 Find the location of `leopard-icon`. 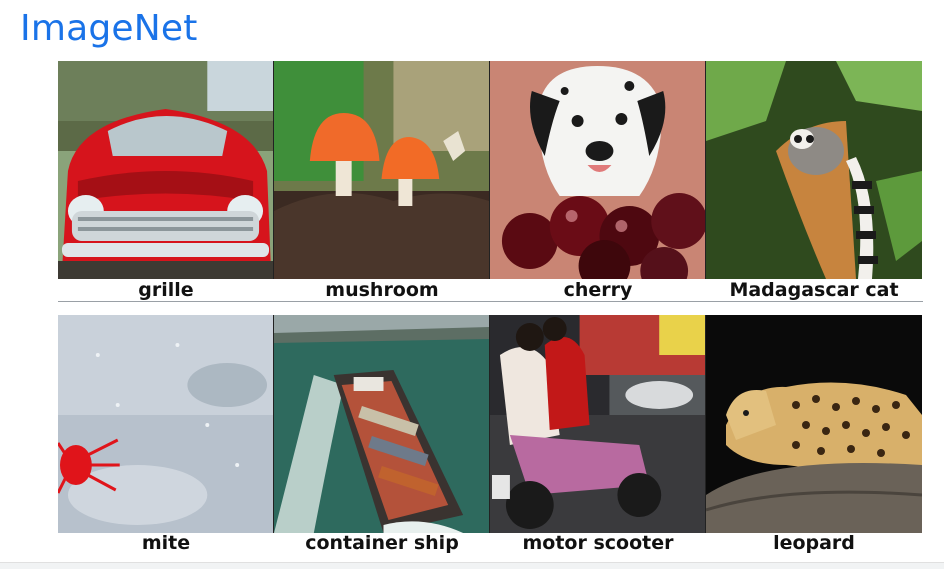

leopard-icon is located at coordinates (814, 424).